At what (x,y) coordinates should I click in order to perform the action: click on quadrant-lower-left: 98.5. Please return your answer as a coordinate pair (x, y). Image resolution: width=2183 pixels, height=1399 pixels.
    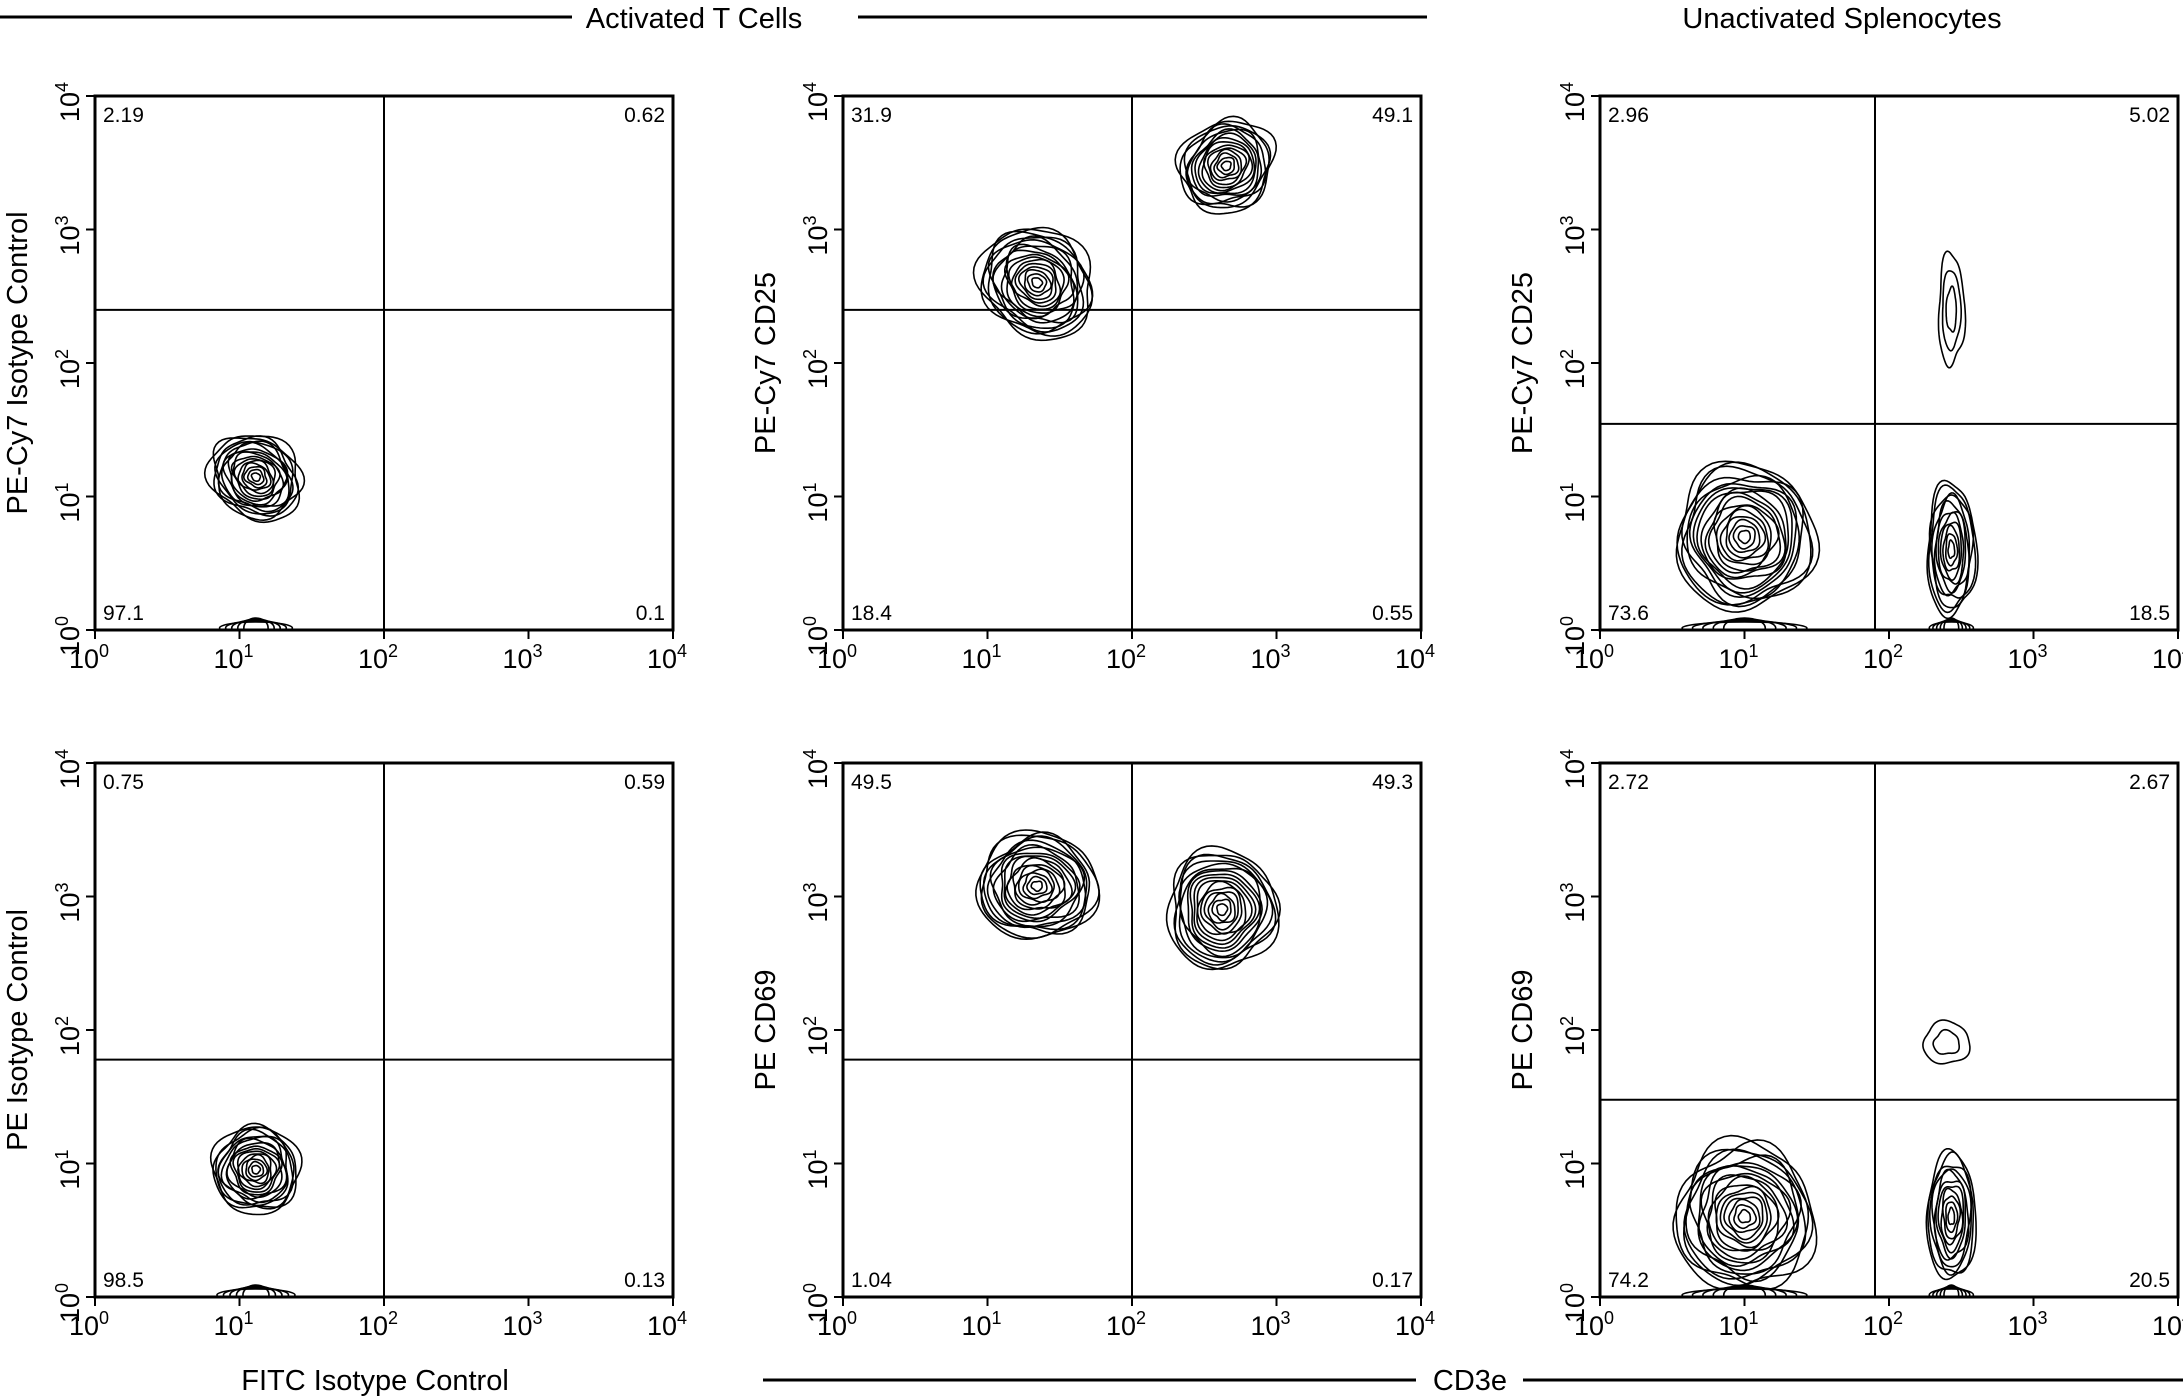
    Looking at the image, I should click on (123, 1280).